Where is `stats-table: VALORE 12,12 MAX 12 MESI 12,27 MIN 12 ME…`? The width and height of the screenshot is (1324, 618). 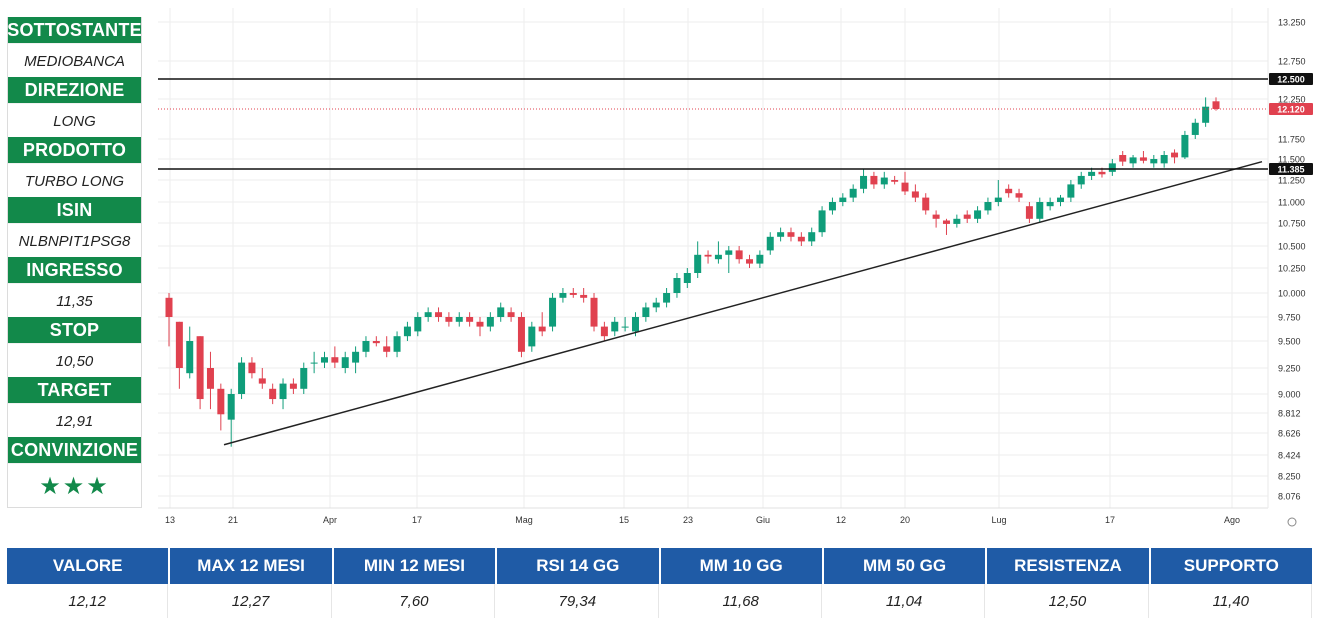
stats-table: VALORE 12,12 MAX 12 MESI 12,27 MIN 12 ME… is located at coordinates (659, 583).